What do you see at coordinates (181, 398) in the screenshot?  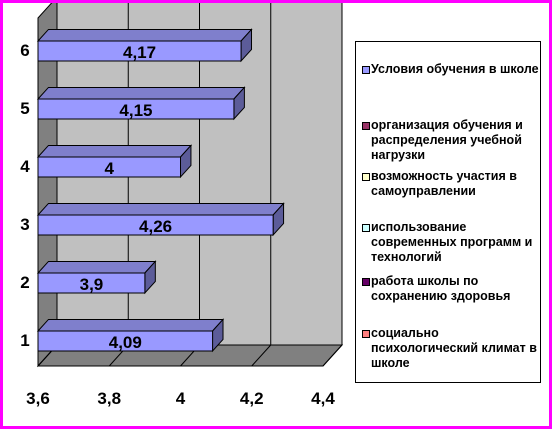 I see `x-tick-label: 4` at bounding box center [181, 398].